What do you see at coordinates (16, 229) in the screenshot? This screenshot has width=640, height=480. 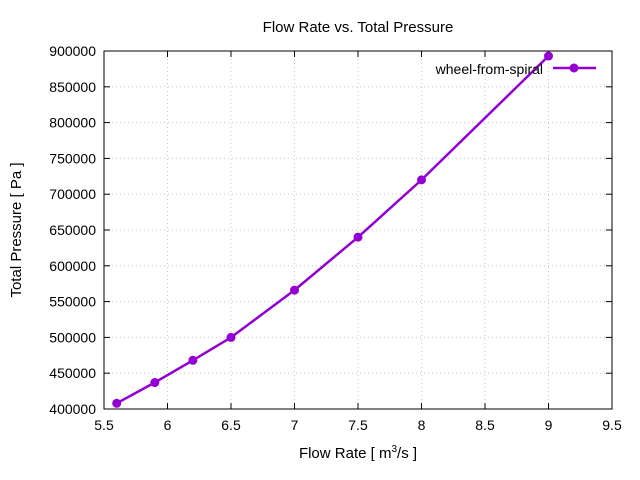 I see `y-axis-title: Total Pressure [ Pa ]` at bounding box center [16, 229].